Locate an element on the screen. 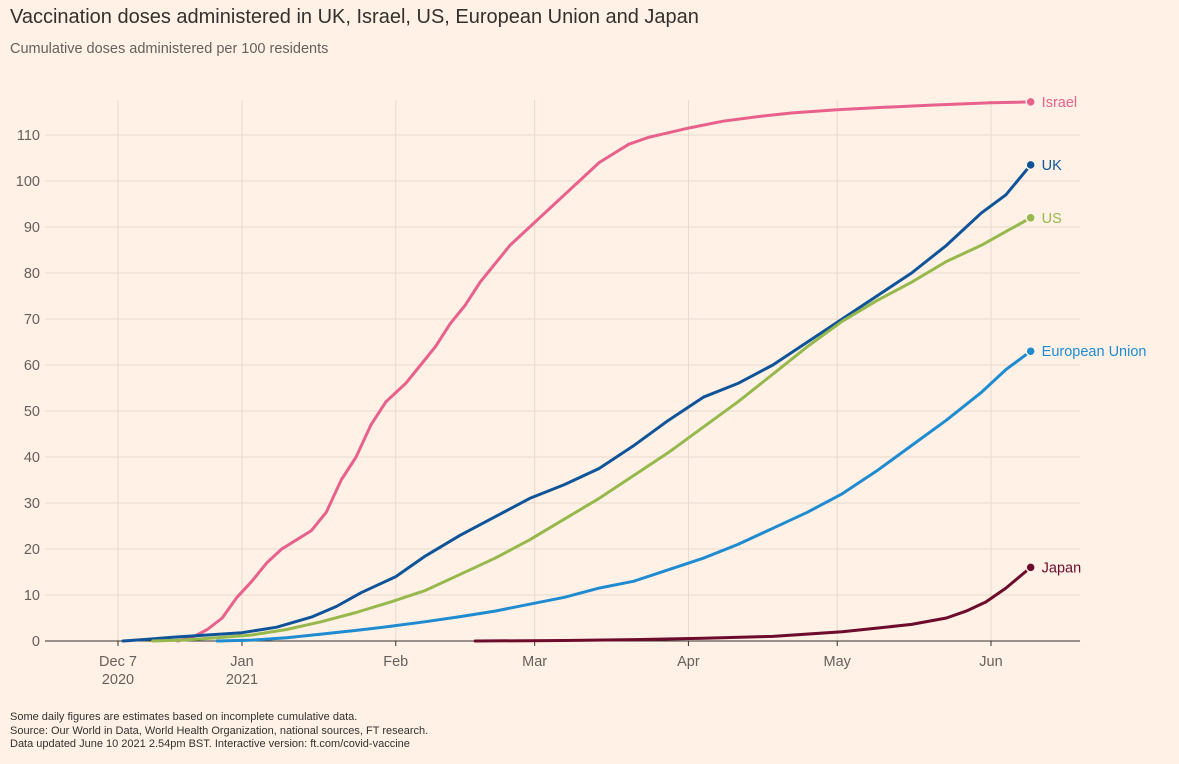  series-end-marker-israel is located at coordinates (1030, 102).